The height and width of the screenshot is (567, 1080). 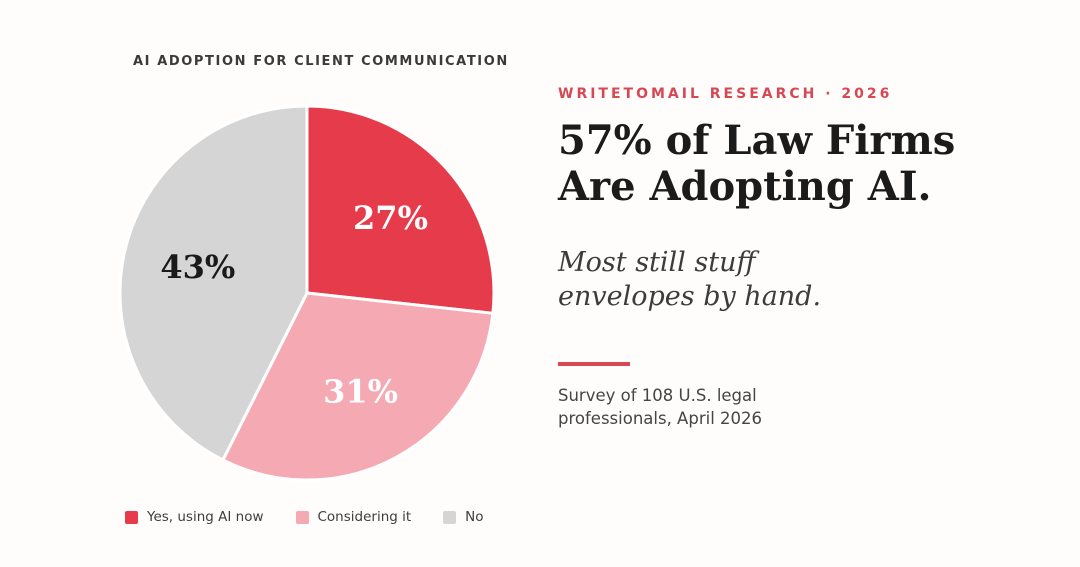 What do you see at coordinates (205, 517) in the screenshot?
I see `legend-label-1: Yes, using AI now` at bounding box center [205, 517].